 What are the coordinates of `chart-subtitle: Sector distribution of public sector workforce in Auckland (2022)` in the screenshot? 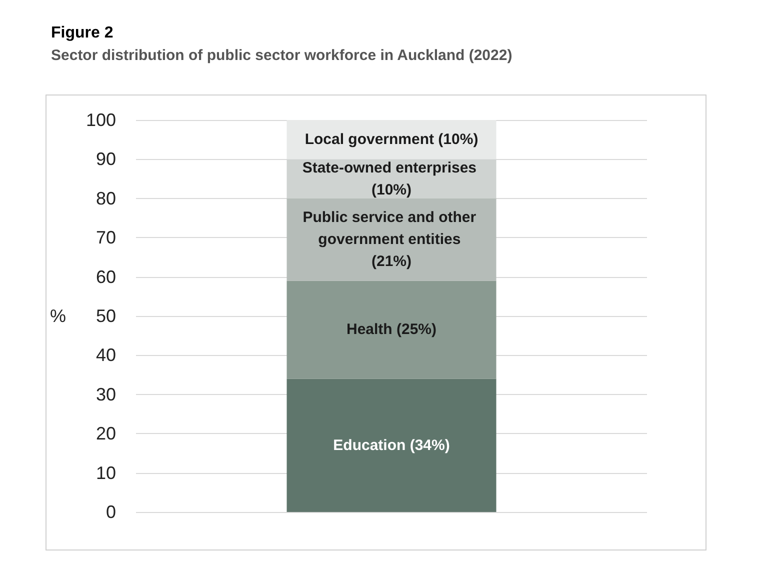 It's located at (281, 55).